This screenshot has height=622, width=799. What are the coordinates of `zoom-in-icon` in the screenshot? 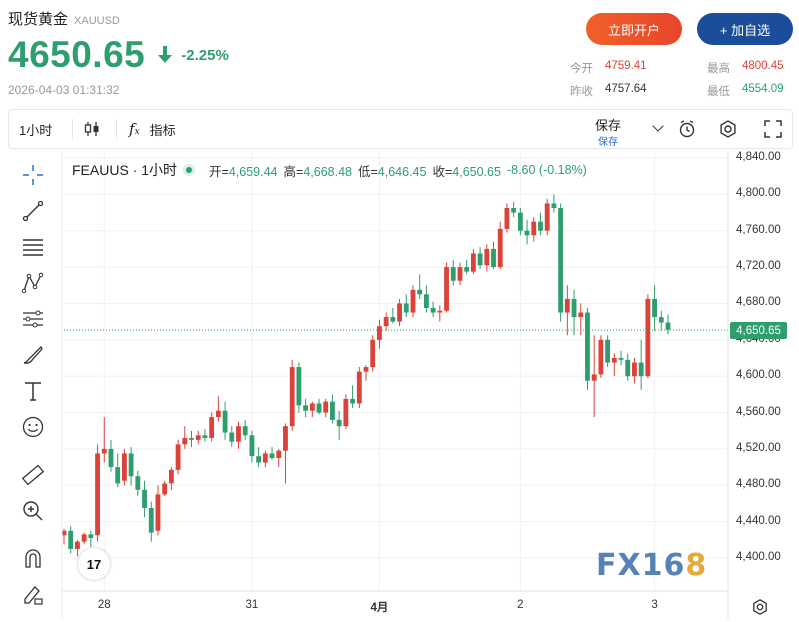 It's located at (33, 511).